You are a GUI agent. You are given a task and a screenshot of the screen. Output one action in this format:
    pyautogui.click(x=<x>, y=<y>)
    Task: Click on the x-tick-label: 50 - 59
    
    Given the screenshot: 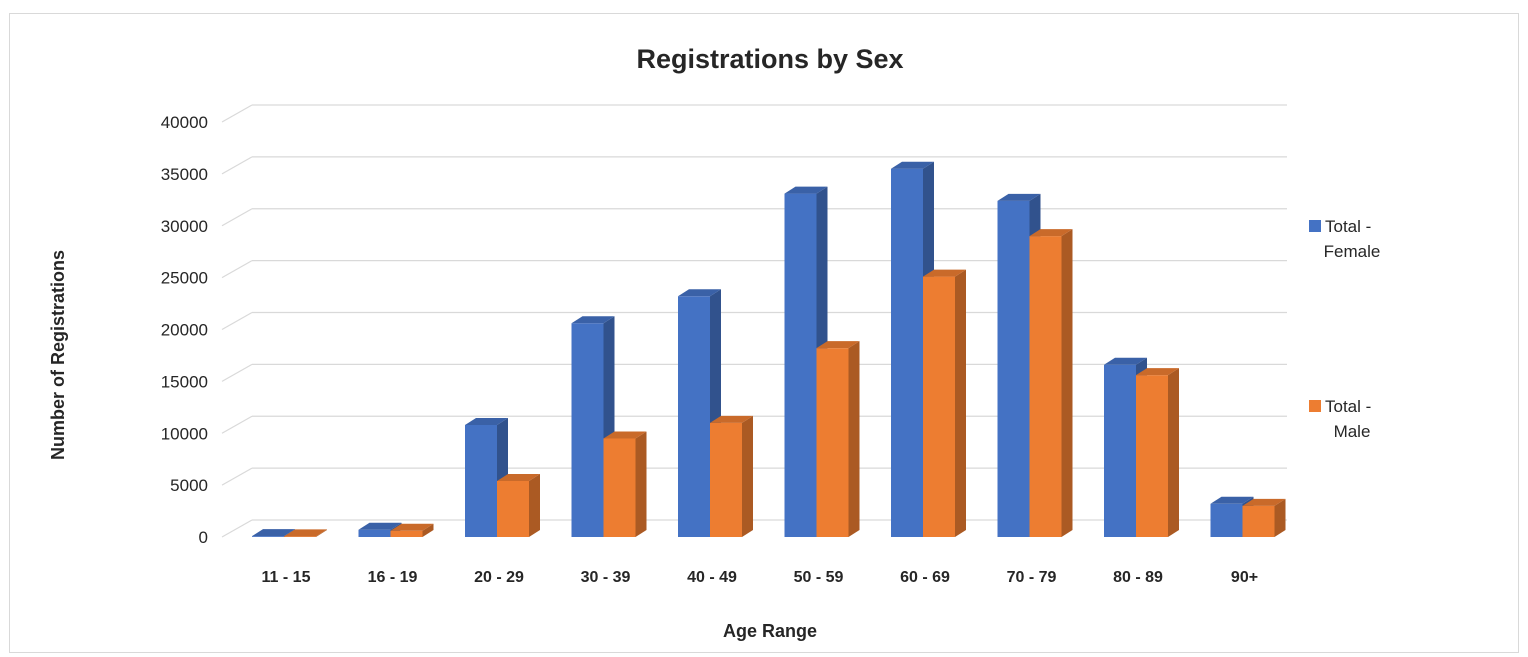 What is the action you would take?
    pyautogui.click(x=819, y=577)
    